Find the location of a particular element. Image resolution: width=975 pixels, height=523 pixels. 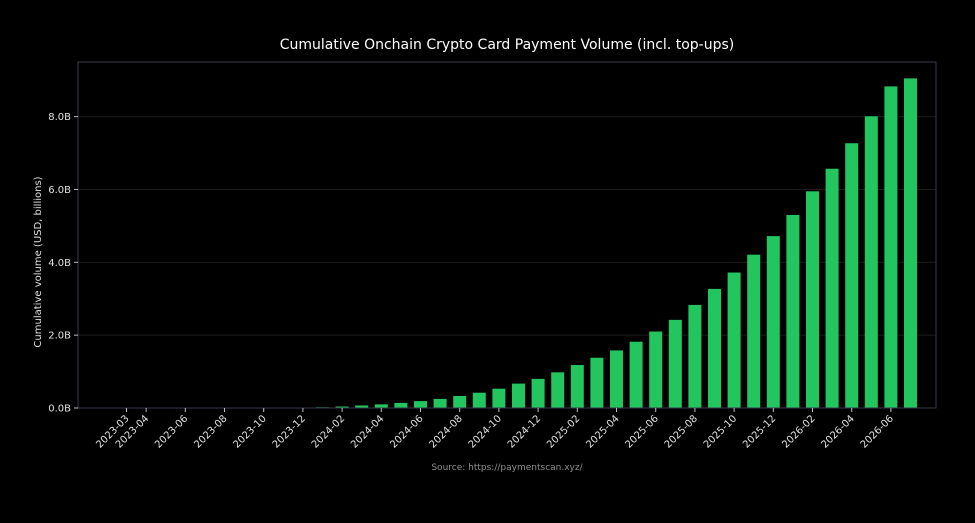

x-tick-label: 2024-08 is located at coordinates (445, 431).